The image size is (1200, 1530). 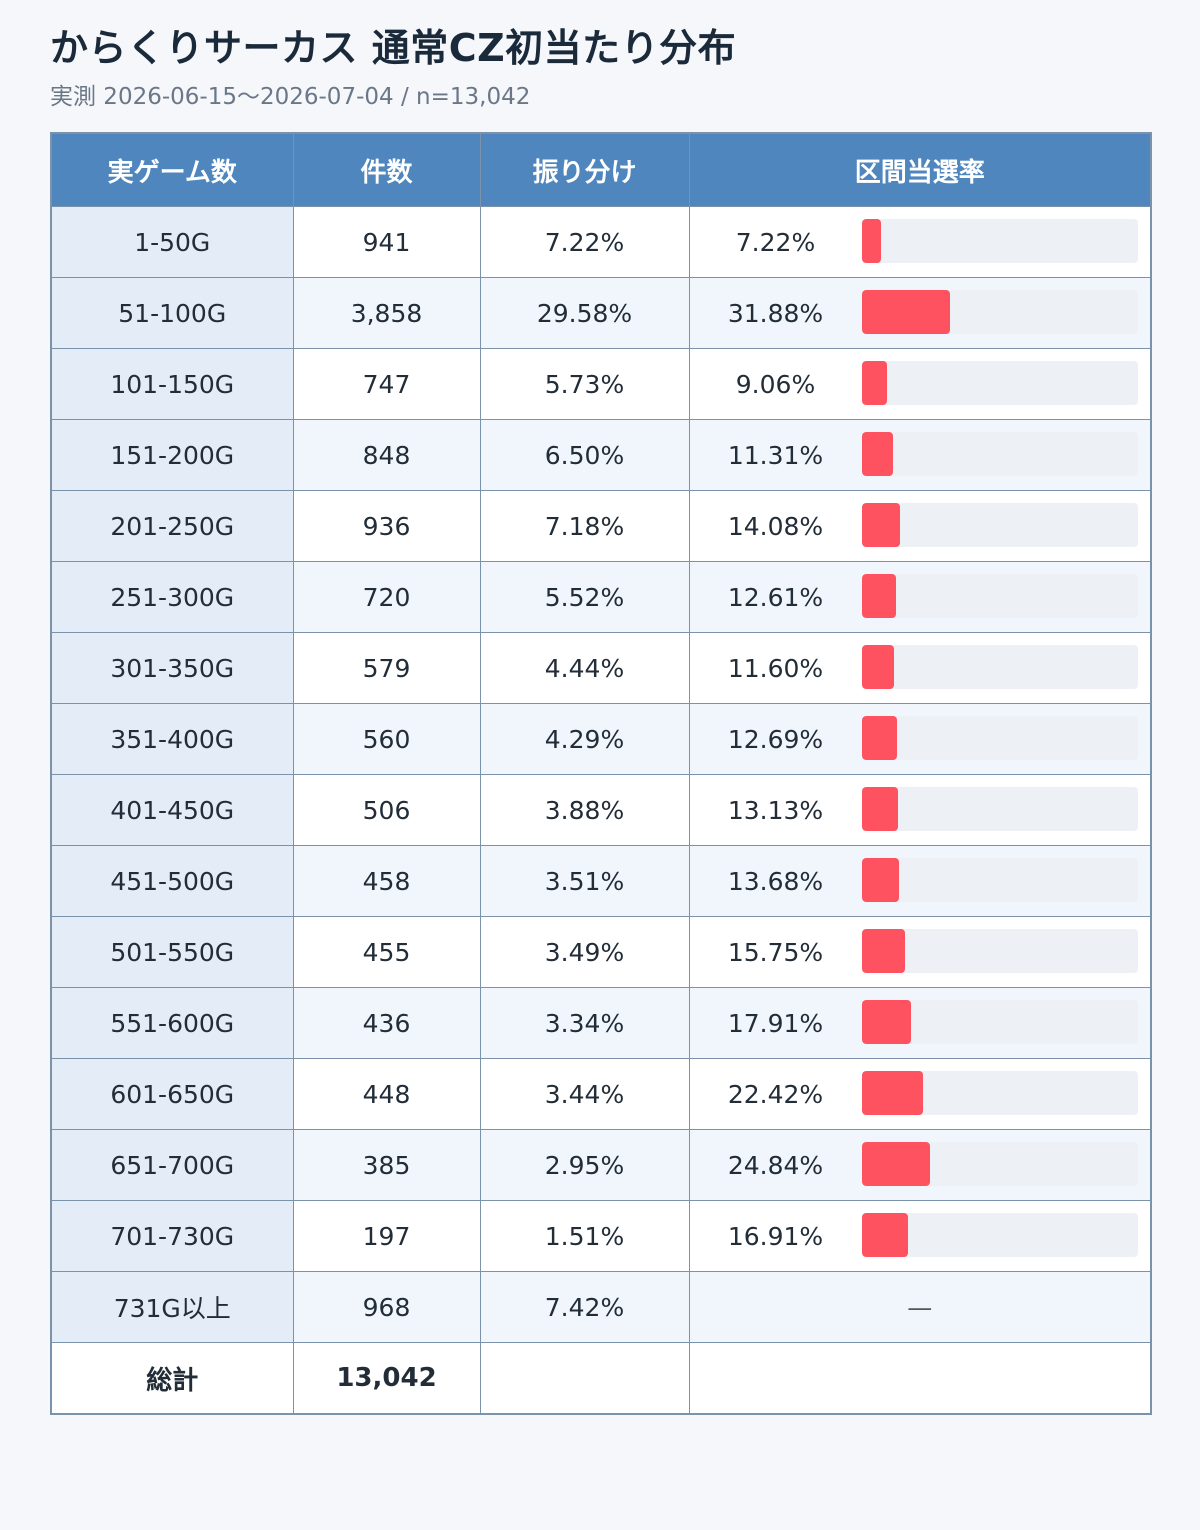 What do you see at coordinates (775, 1165) in the screenshot?
I see `rate-value: 24.84%` at bounding box center [775, 1165].